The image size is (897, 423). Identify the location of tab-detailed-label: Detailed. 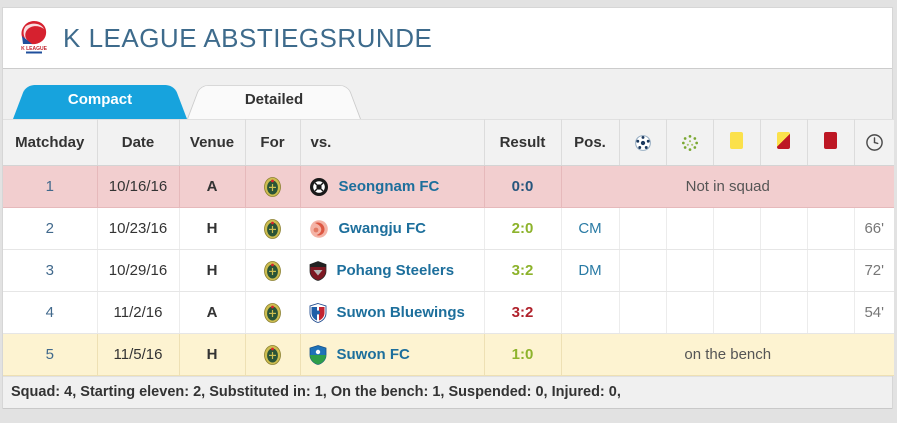
(274, 99).